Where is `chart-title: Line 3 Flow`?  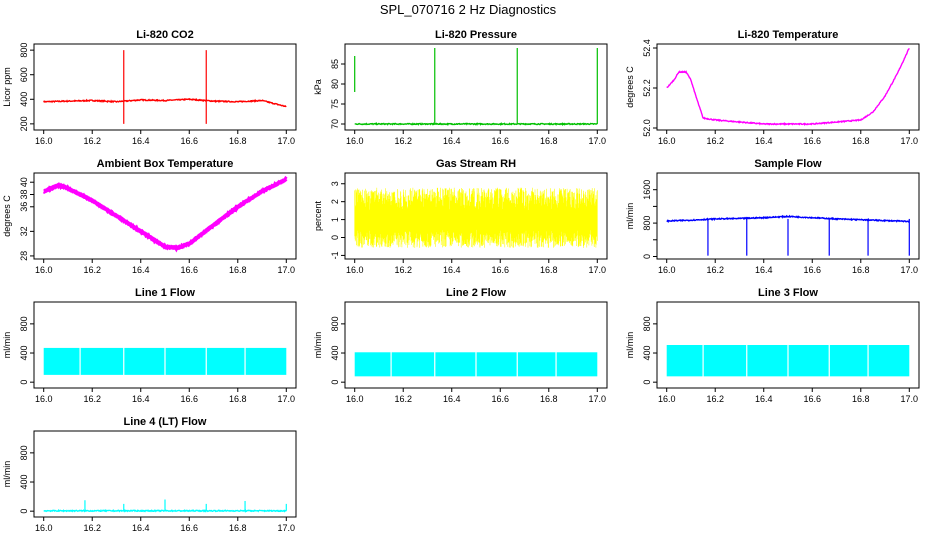 chart-title: Line 3 Flow is located at coordinates (788, 293).